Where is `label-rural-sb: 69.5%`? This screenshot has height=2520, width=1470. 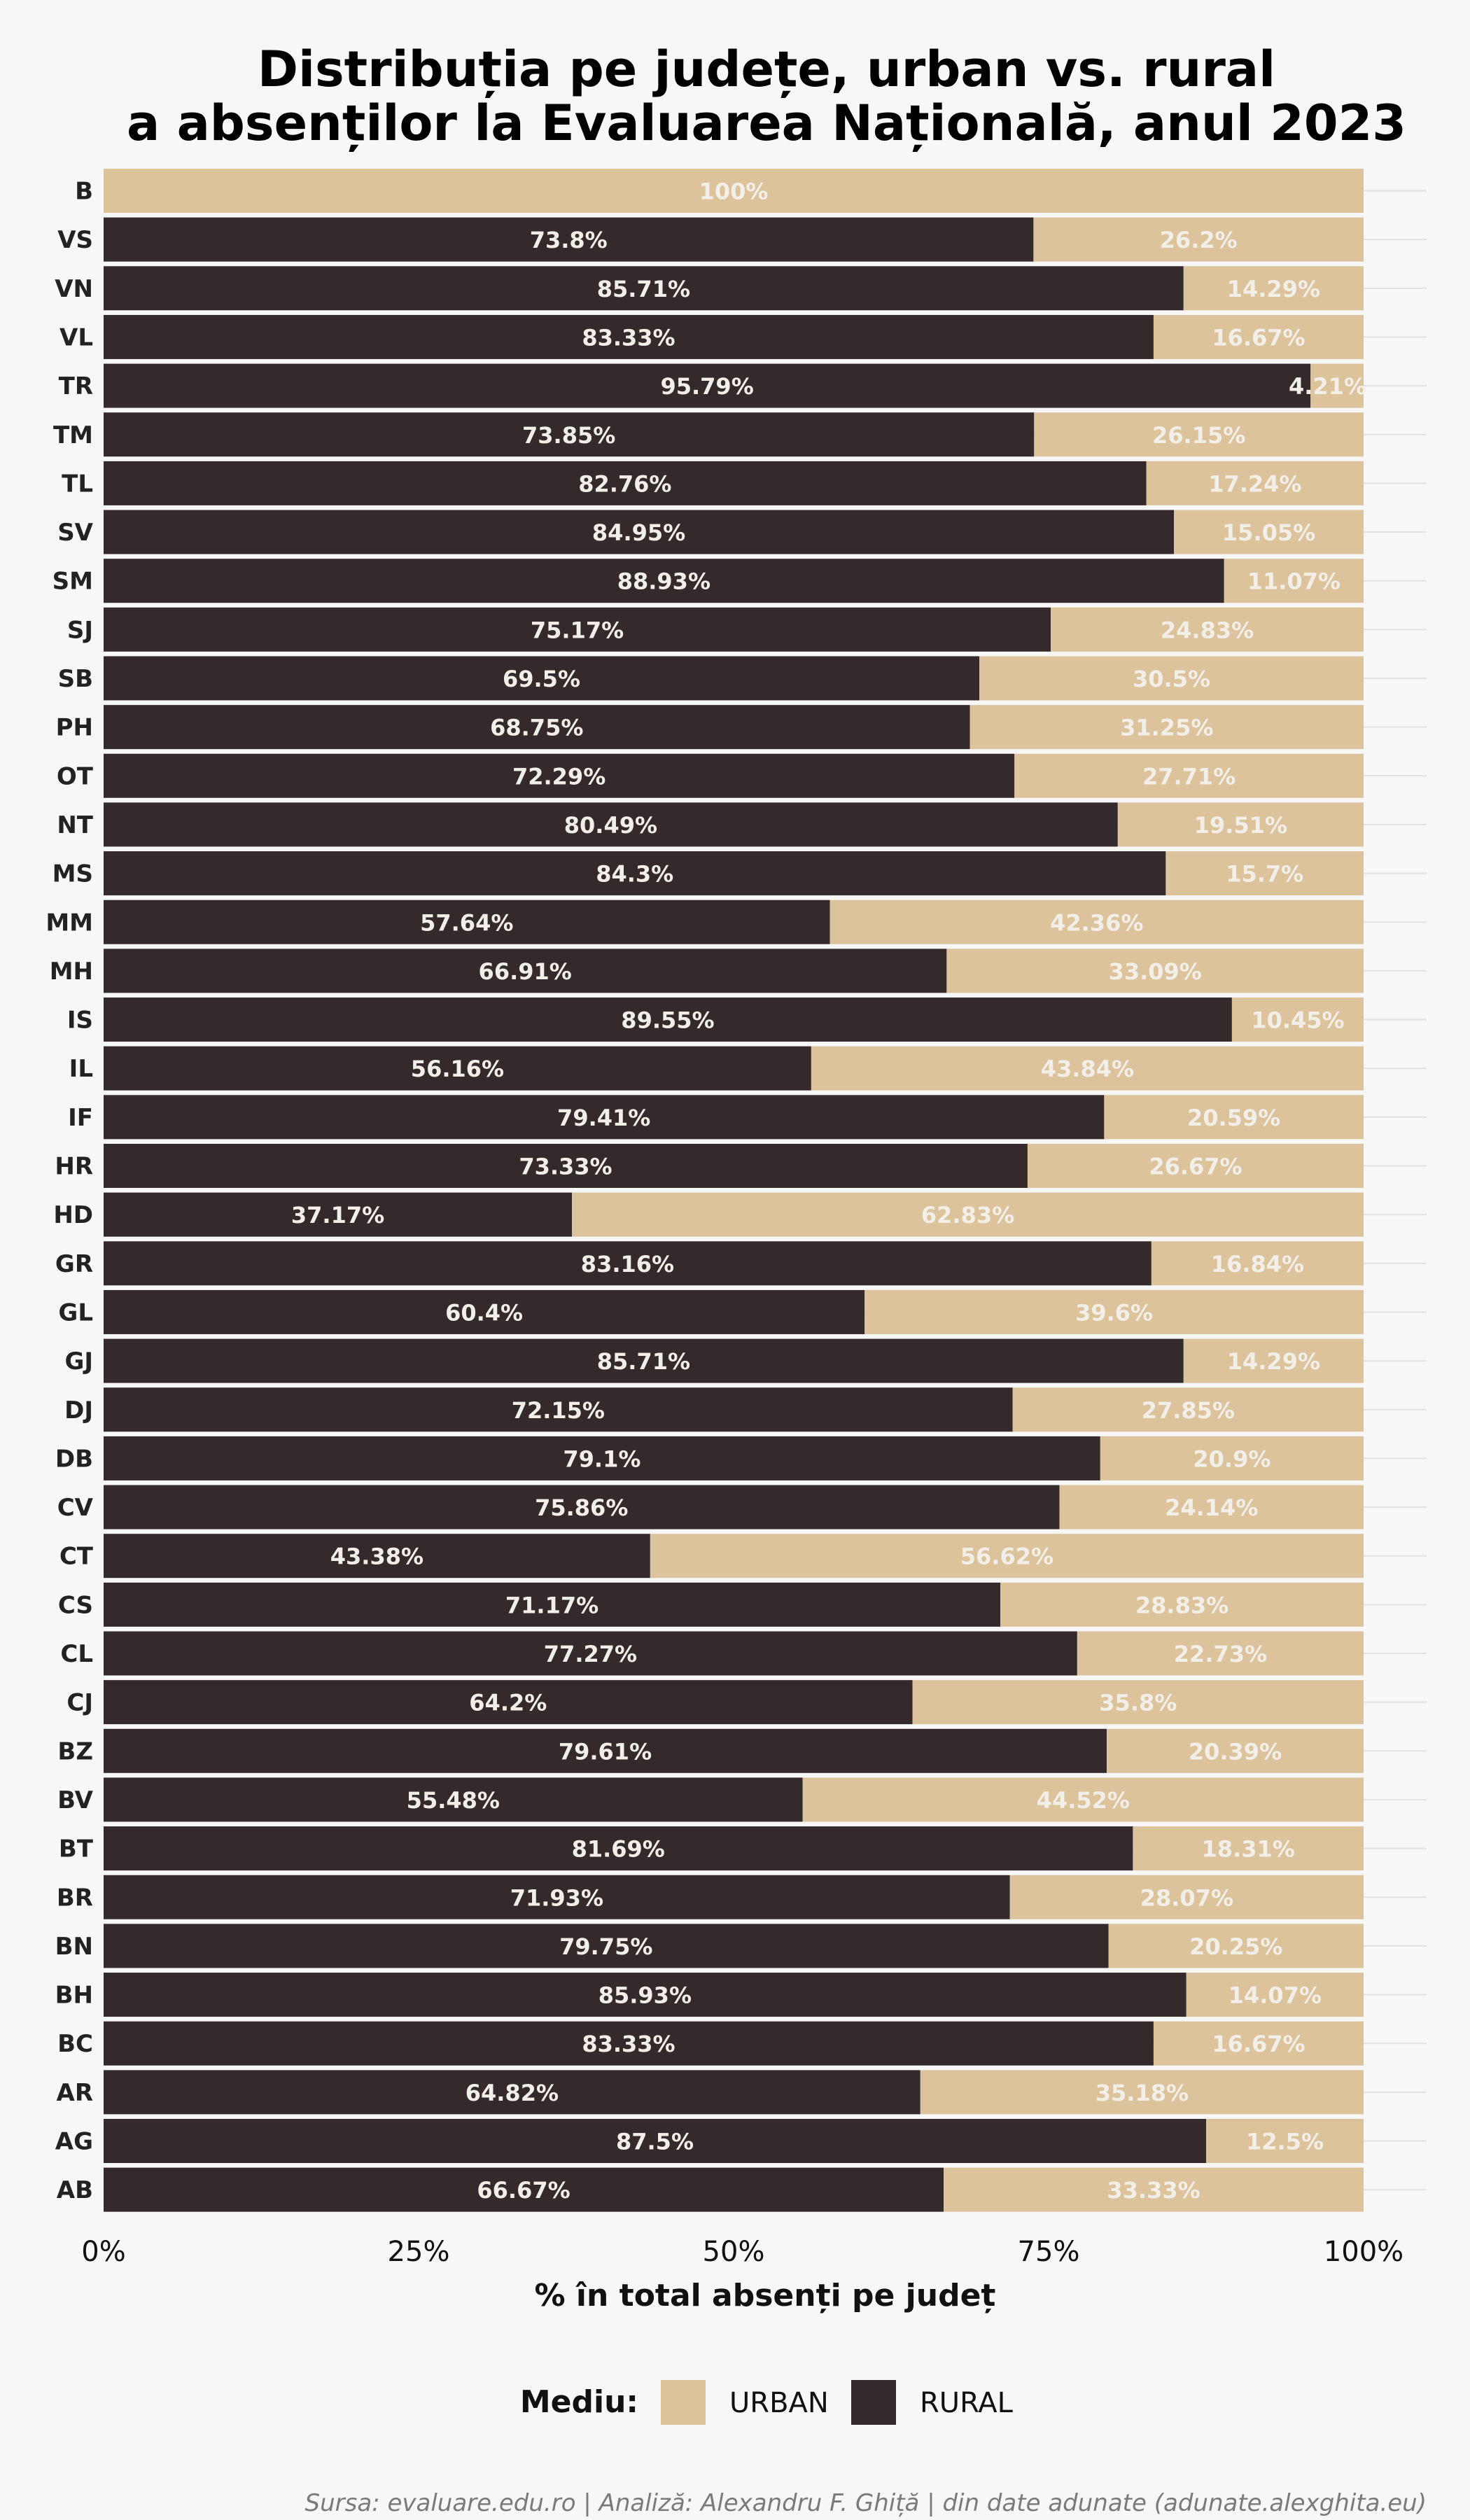
label-rural-sb: 69.5% is located at coordinates (541, 679).